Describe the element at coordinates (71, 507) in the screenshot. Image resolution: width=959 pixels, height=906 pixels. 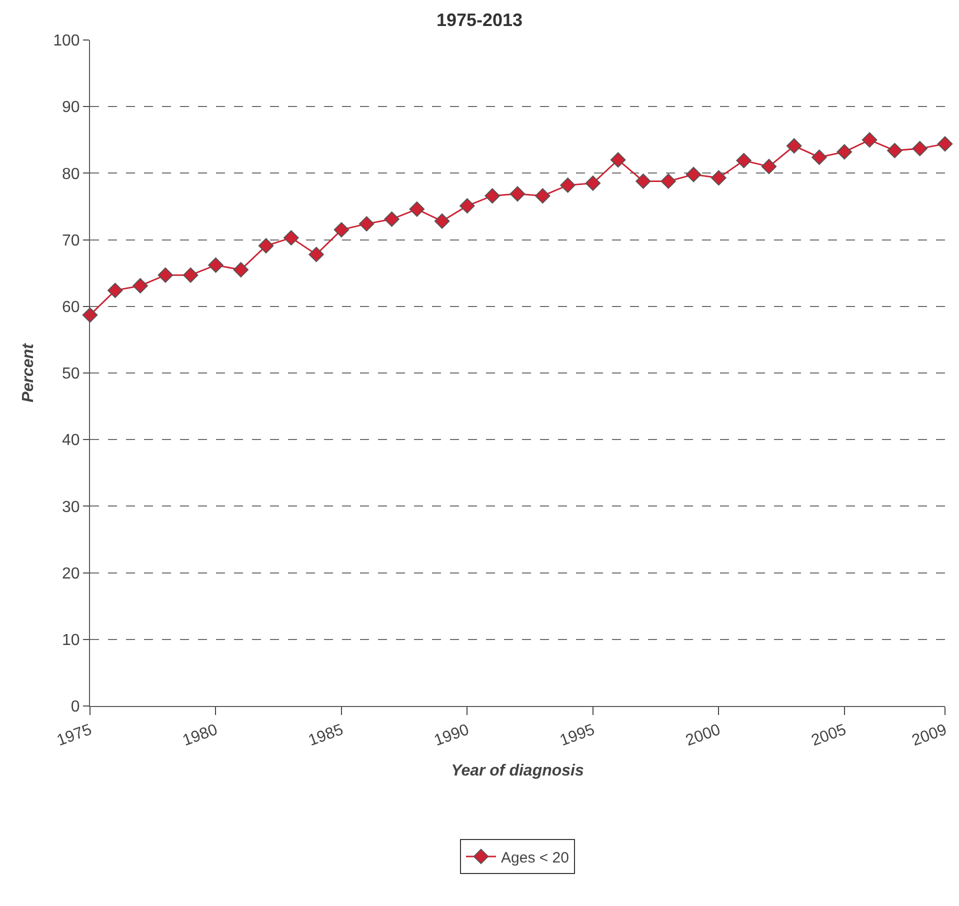
I see `y-tick-label: 30` at that location.